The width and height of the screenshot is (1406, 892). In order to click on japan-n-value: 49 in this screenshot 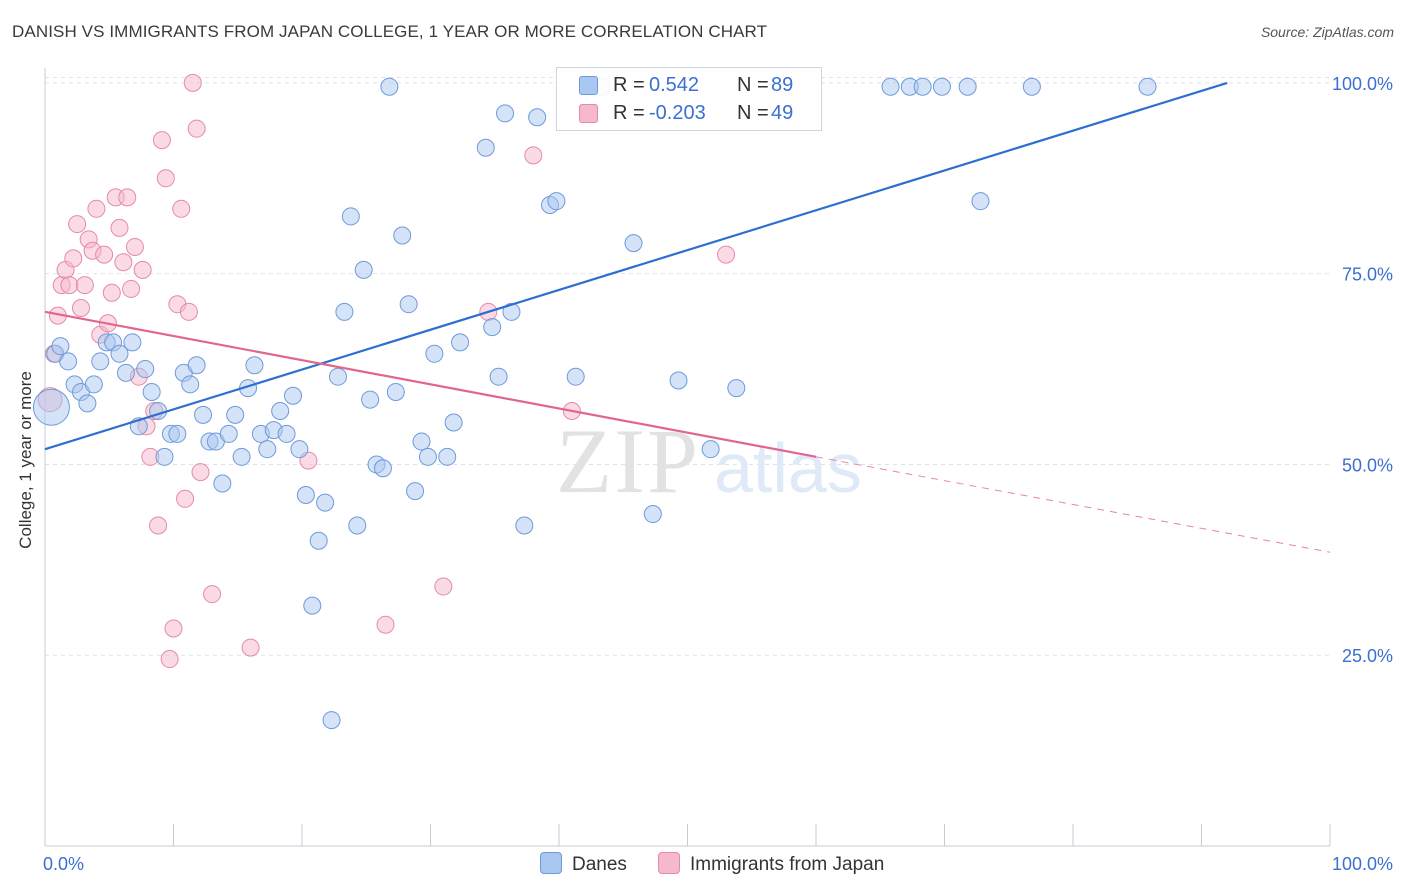, I will do `click(782, 113)`.